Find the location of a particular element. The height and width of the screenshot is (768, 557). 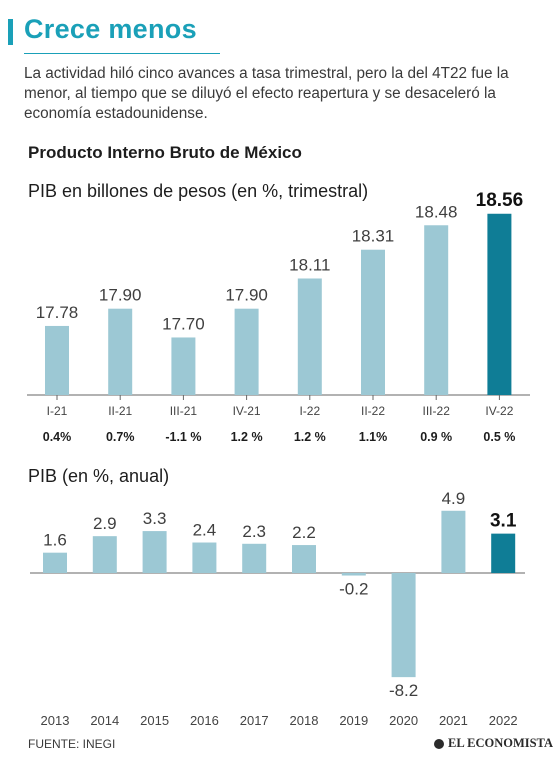

bar-value-label: 1.6 is located at coordinates (55, 540).